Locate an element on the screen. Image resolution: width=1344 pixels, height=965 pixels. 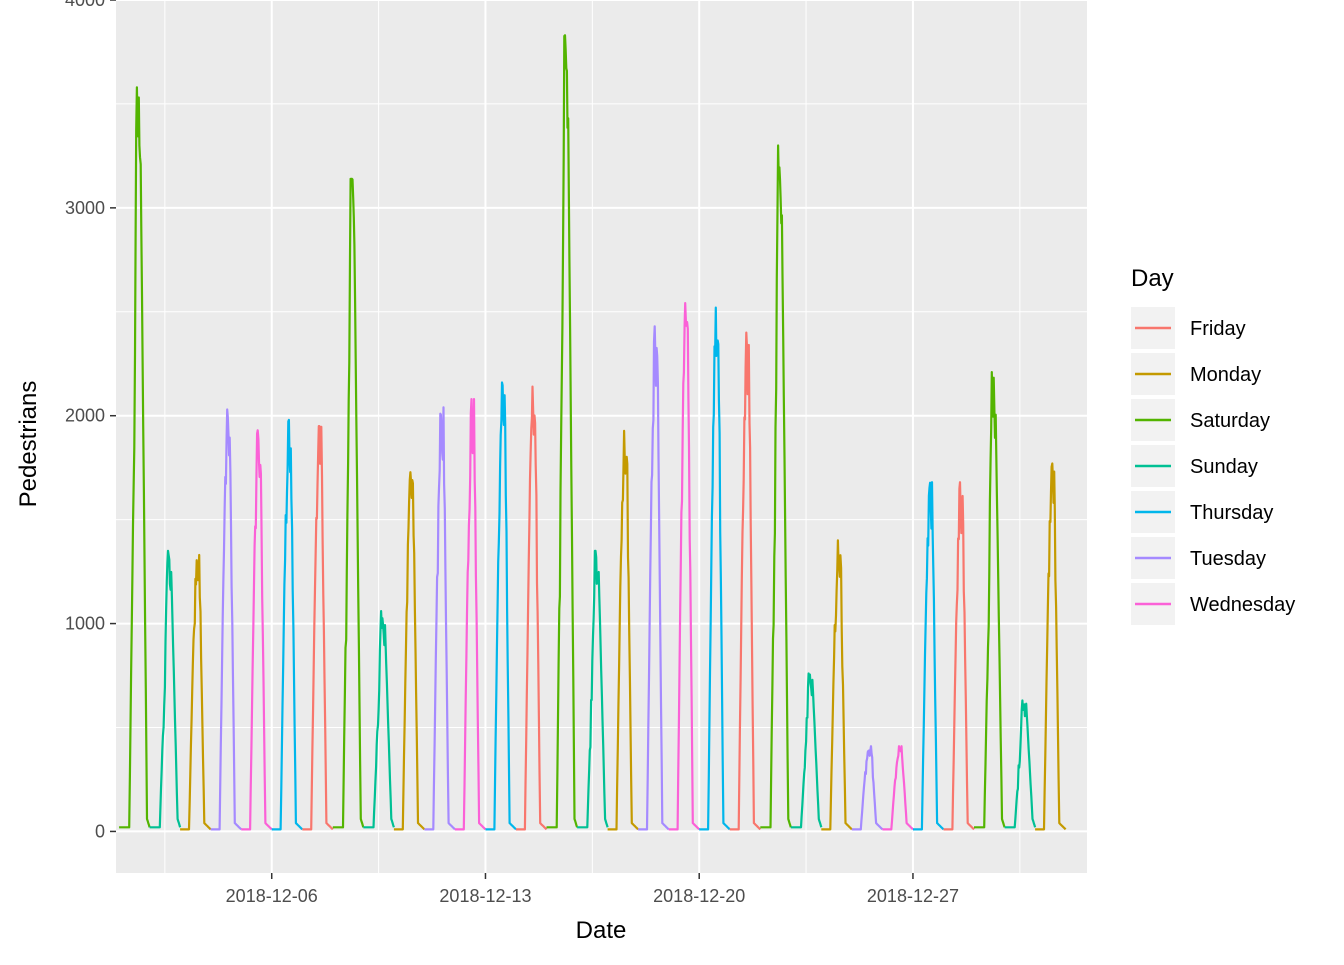
legend-label-tuesday: Tuesday is located at coordinates (1228, 559).